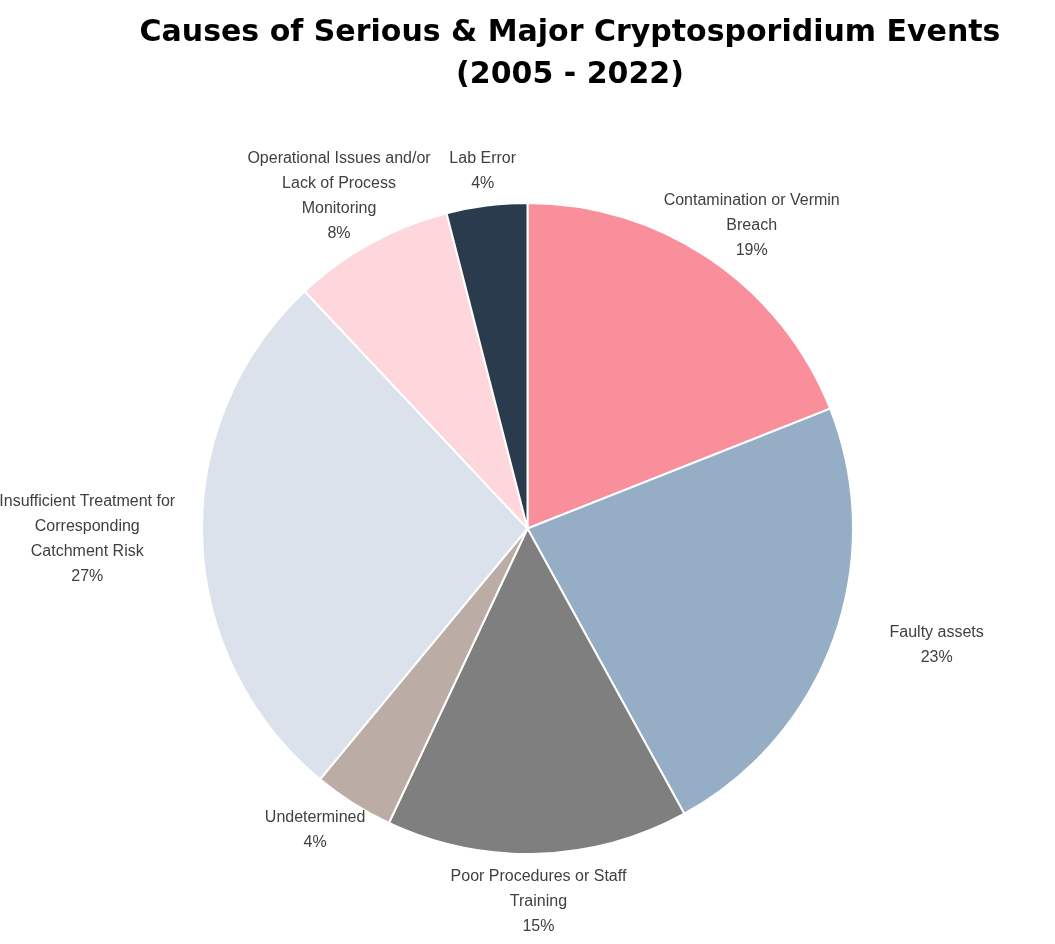 The height and width of the screenshot is (944, 1055). What do you see at coordinates (483, 157) in the screenshot?
I see `slice-label: Lab Error` at bounding box center [483, 157].